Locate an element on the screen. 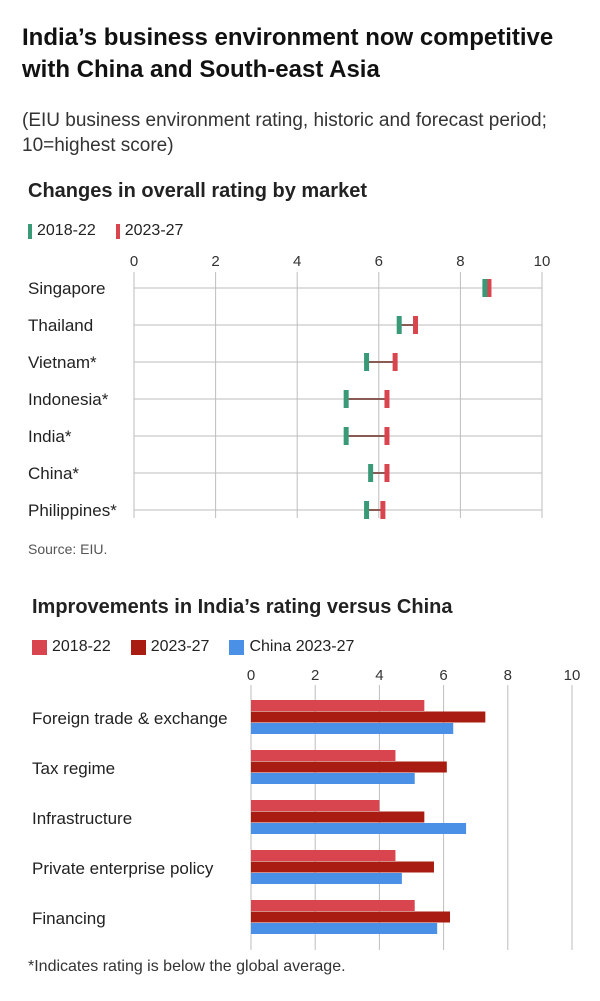  category-label: Vietnam* is located at coordinates (62, 362).